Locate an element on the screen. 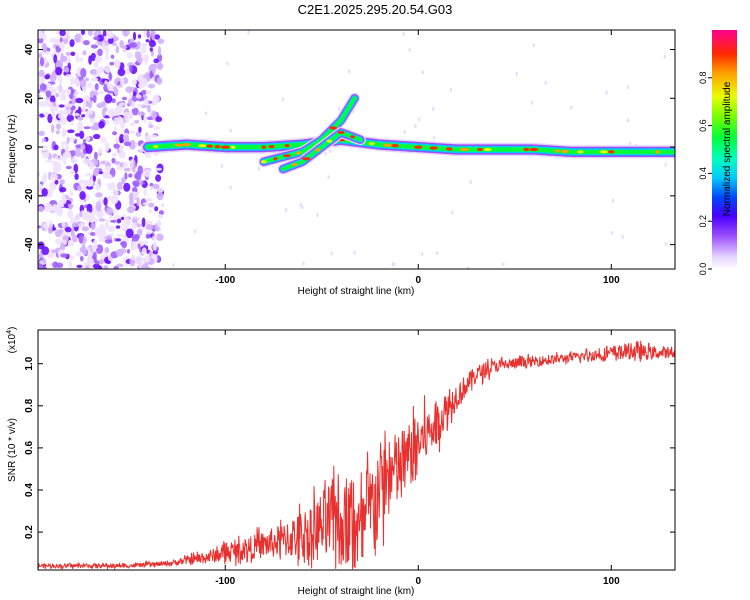  snr-ytick-label: 0.8 is located at coordinates (29, 405).